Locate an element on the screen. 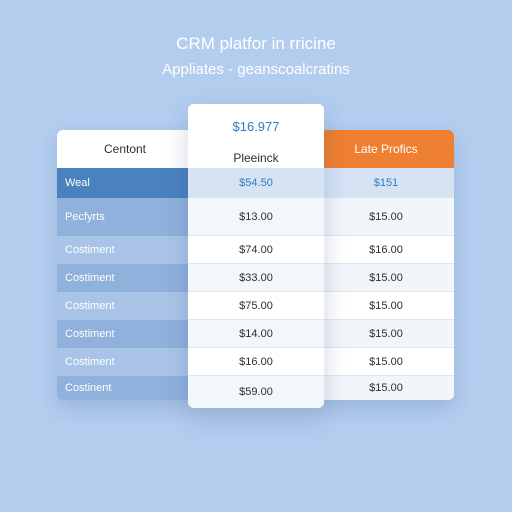 This screenshot has width=512, height=512. plan-header-late-profics: Late Profics is located at coordinates (386, 149).